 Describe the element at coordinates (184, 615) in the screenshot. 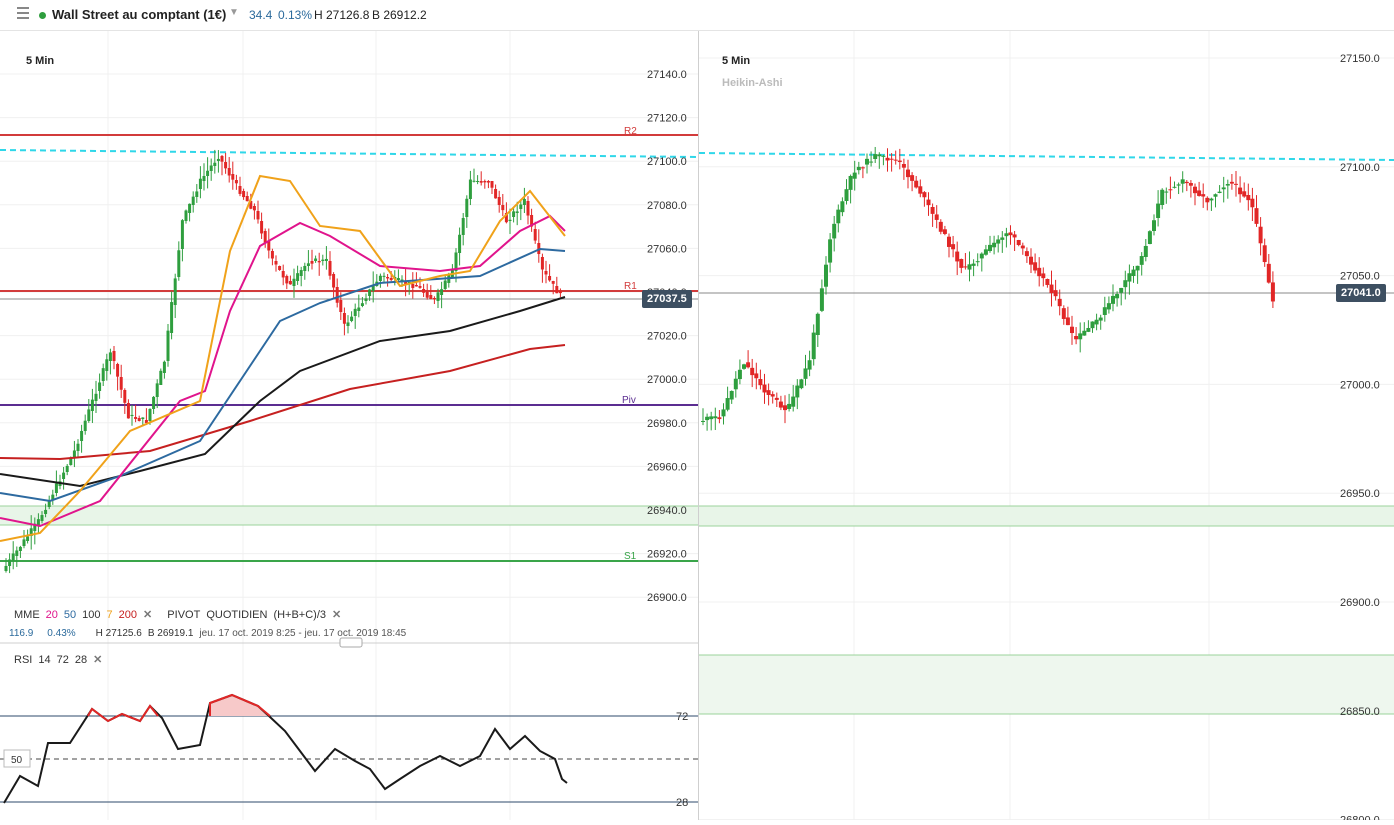

I see `pivot-indicator-label: PIVOT` at that location.